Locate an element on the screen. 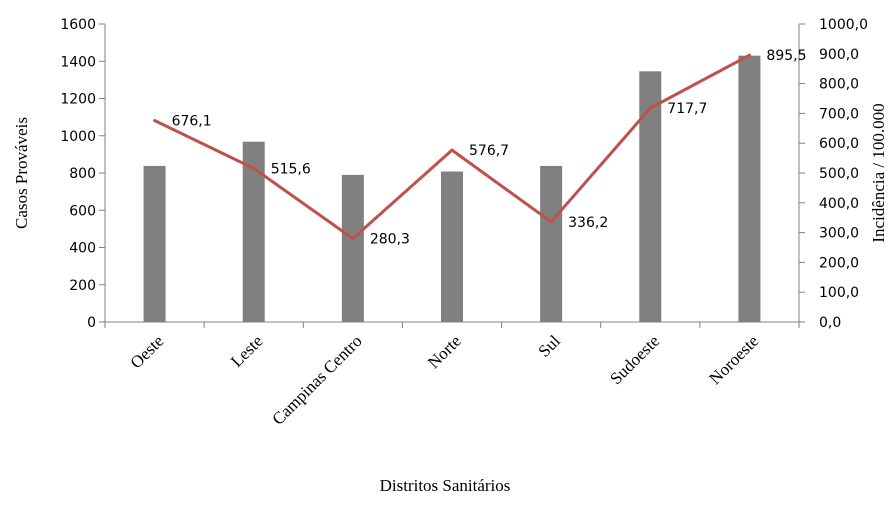 The width and height of the screenshot is (889, 517). data-label: 717,7 is located at coordinates (687, 109).